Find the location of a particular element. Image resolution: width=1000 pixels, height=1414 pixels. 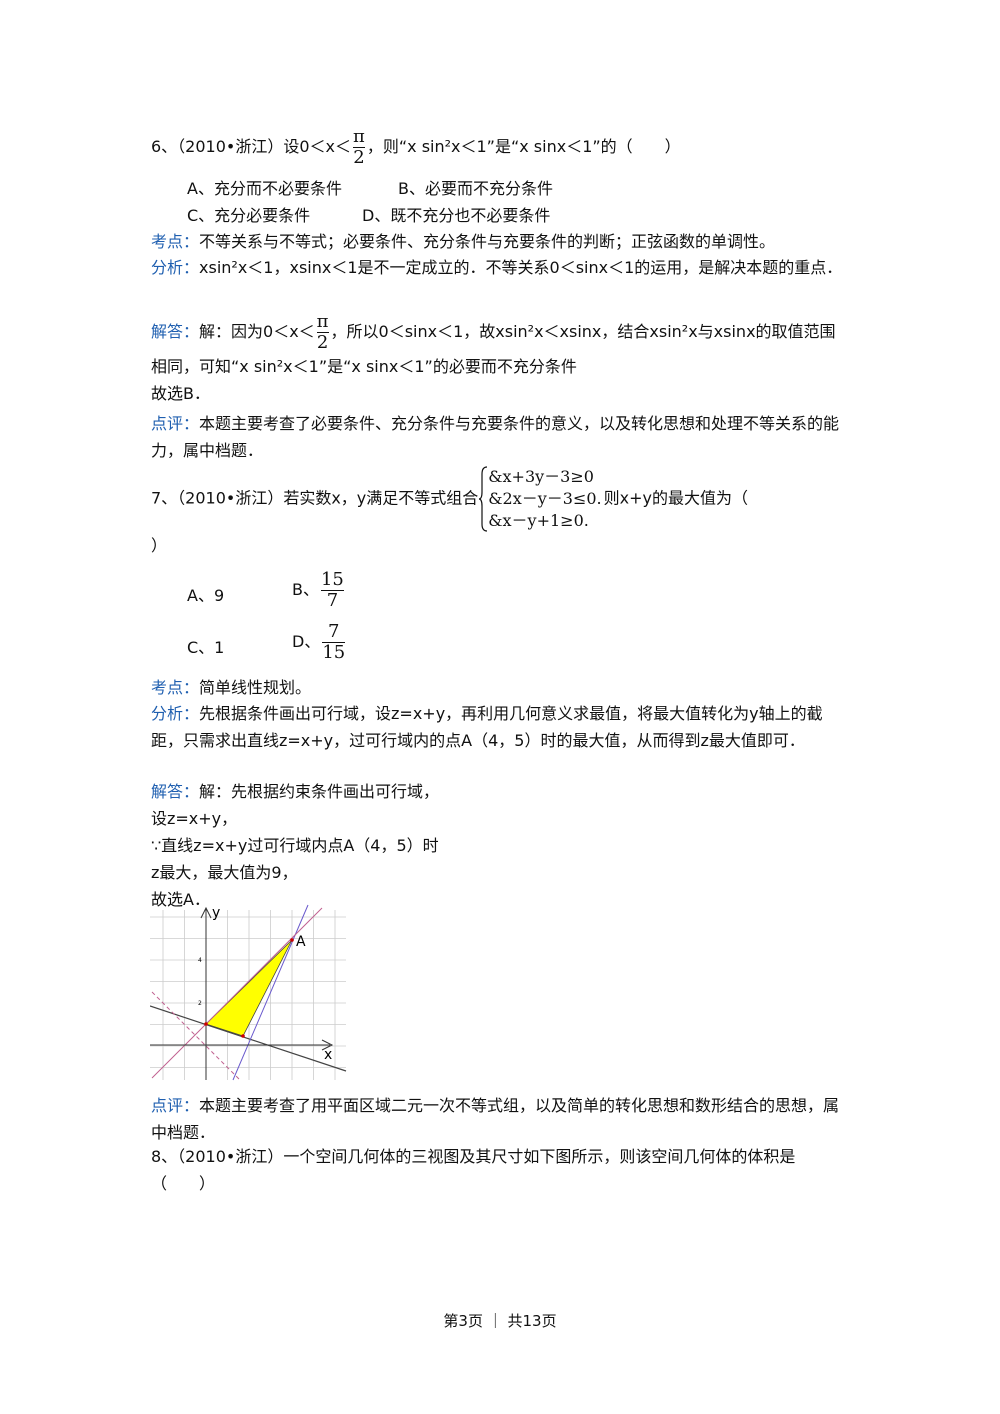

option: C、1 is located at coordinates (206, 647).